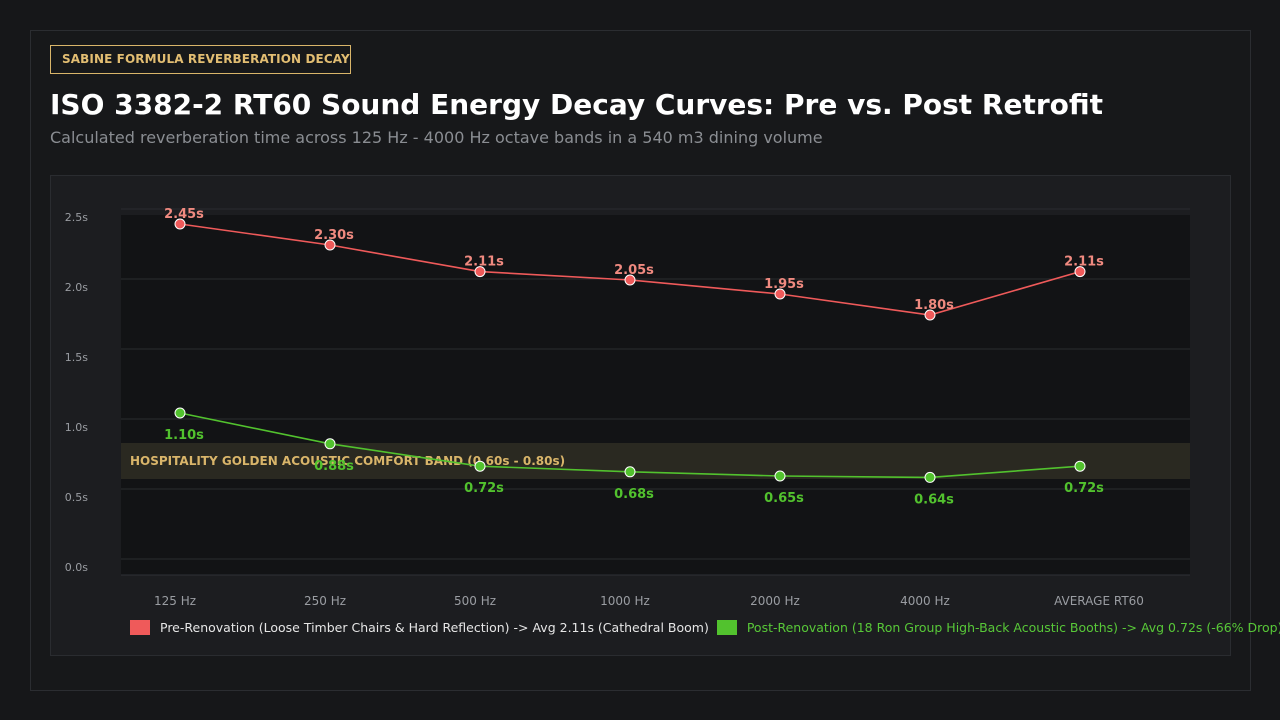 The height and width of the screenshot is (720, 1280). What do you see at coordinates (200, 59) in the screenshot?
I see `section-badge: SABINE FORMULA REVERBERATION DECAY` at bounding box center [200, 59].